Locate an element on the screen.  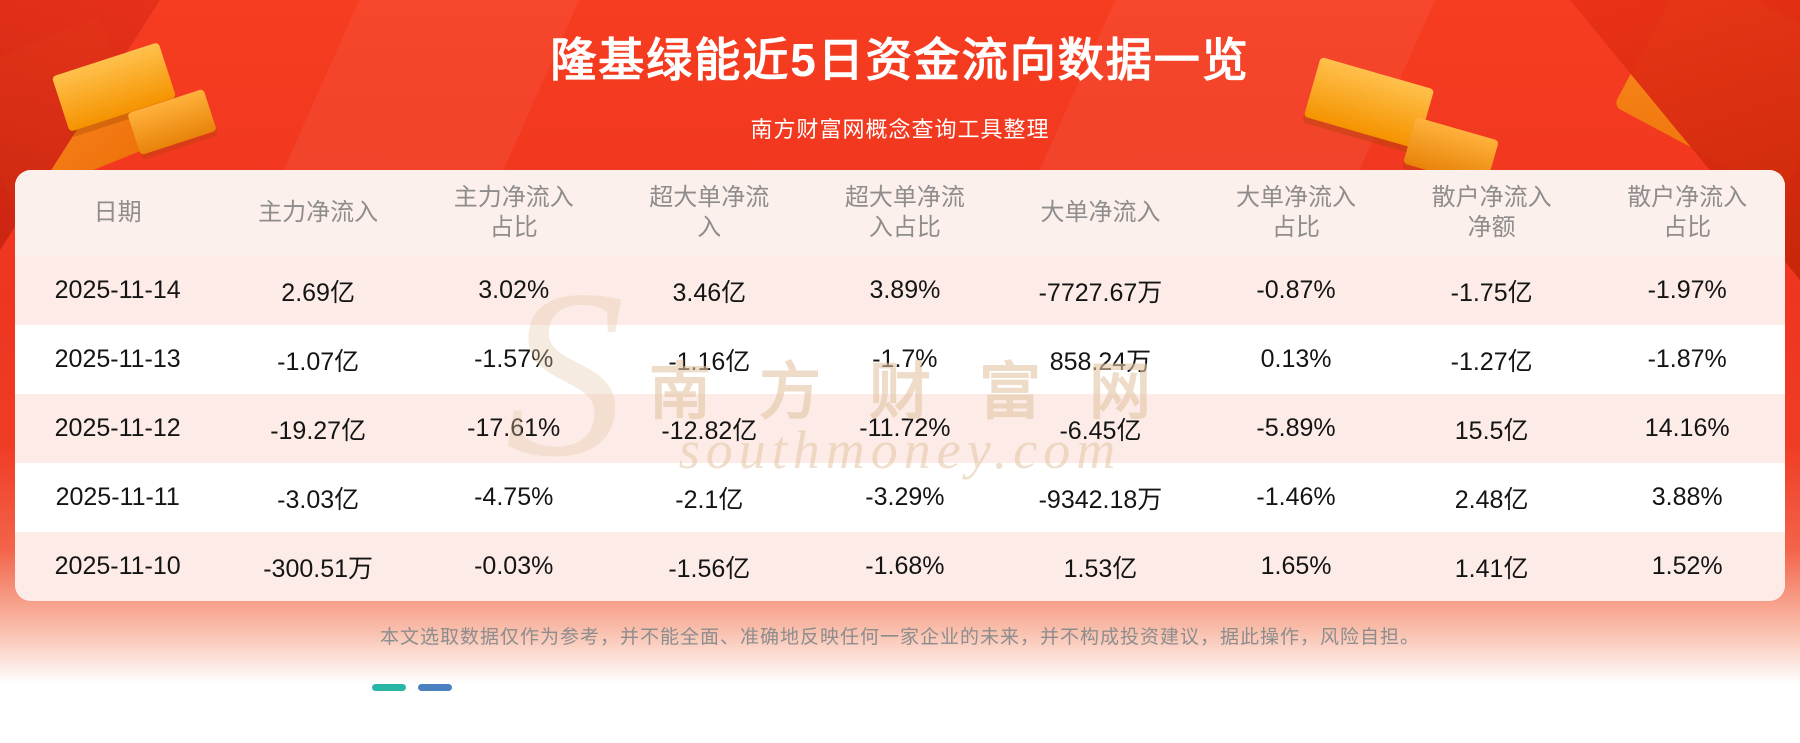
date-cell: 2025-11-13 is located at coordinates (117, 359).